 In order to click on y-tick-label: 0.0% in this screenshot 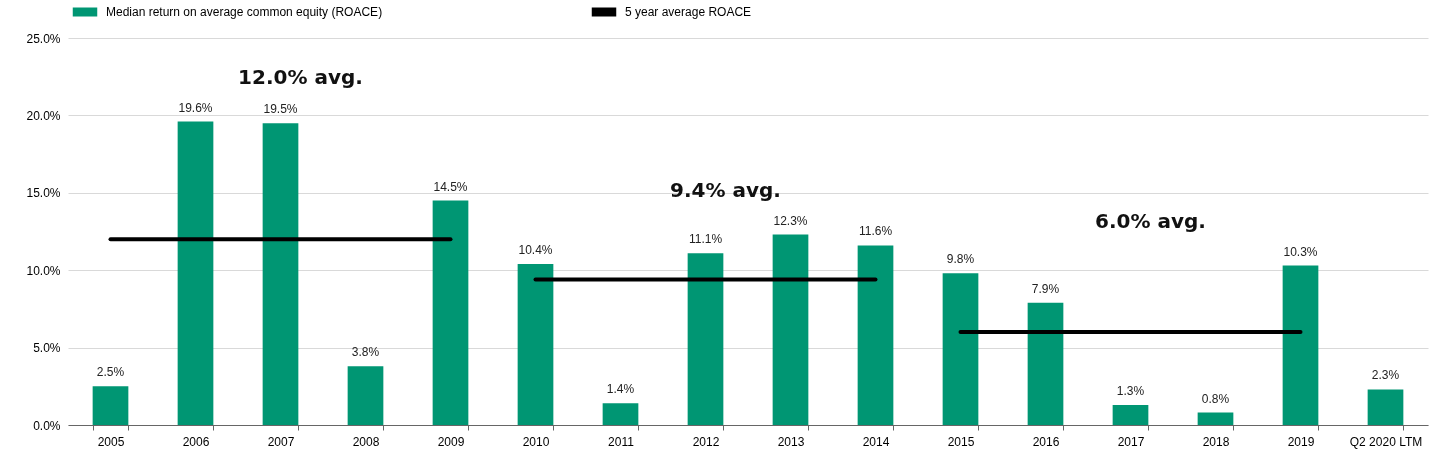, I will do `click(47, 425)`.